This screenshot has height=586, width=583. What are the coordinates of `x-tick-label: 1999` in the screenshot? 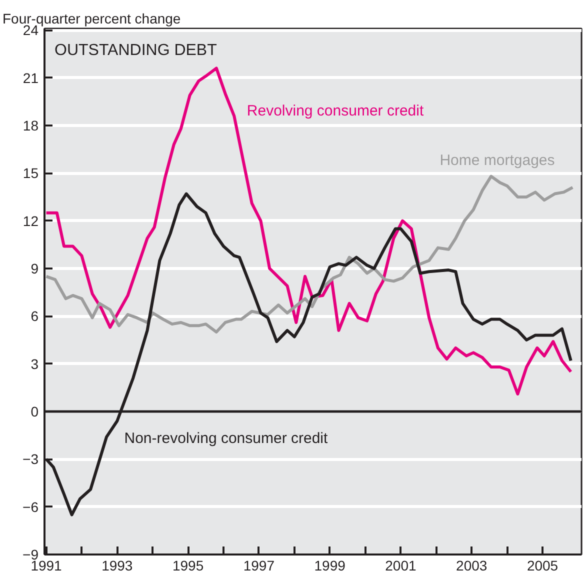 It's located at (330, 566).